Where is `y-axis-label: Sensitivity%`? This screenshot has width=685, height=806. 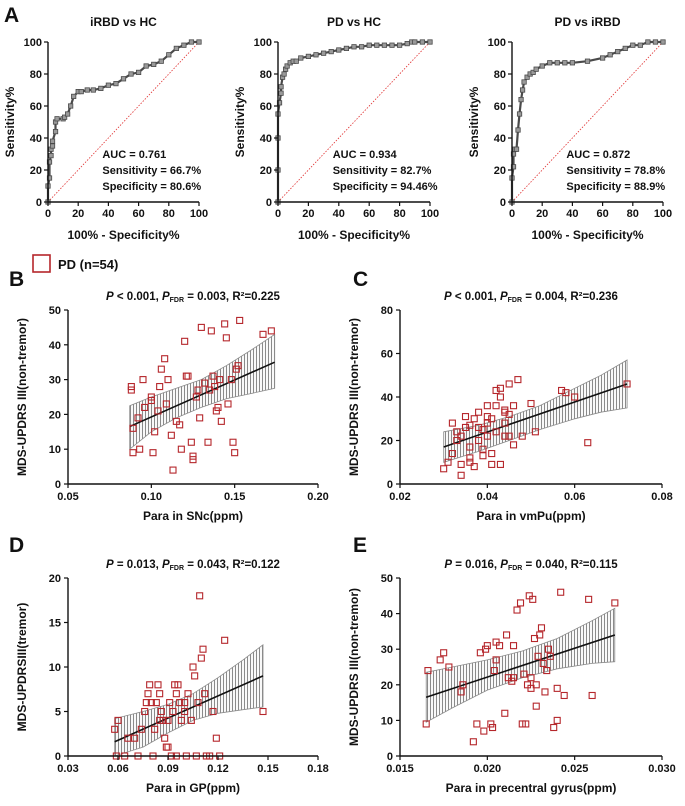 y-axis-label: Sensitivity% is located at coordinates (10, 121).